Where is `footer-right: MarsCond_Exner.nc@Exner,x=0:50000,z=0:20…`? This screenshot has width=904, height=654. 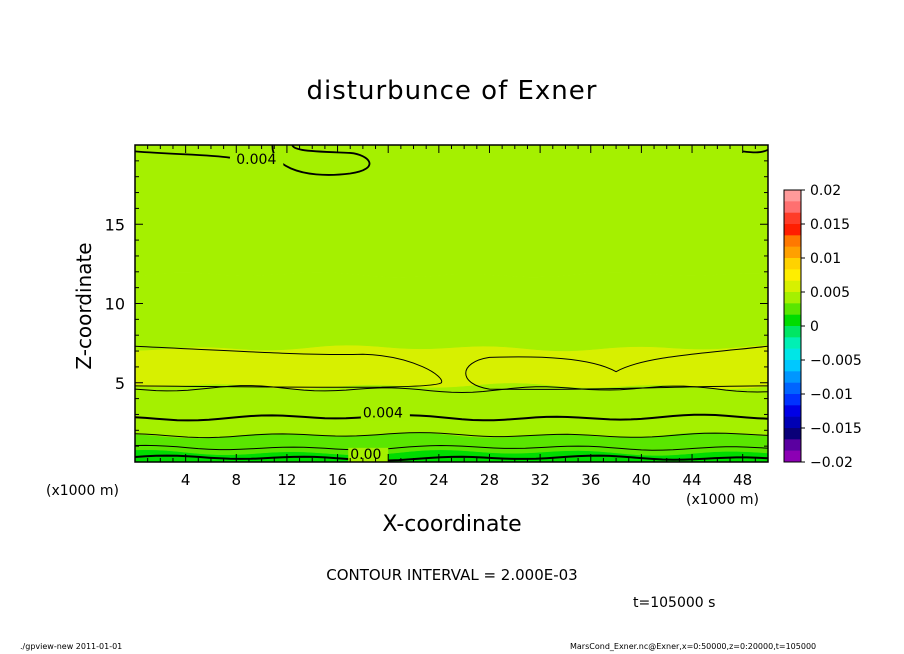 footer-right: MarsCond_Exner.nc@Exner,x=0:50000,z=0:20… is located at coordinates (693, 646).